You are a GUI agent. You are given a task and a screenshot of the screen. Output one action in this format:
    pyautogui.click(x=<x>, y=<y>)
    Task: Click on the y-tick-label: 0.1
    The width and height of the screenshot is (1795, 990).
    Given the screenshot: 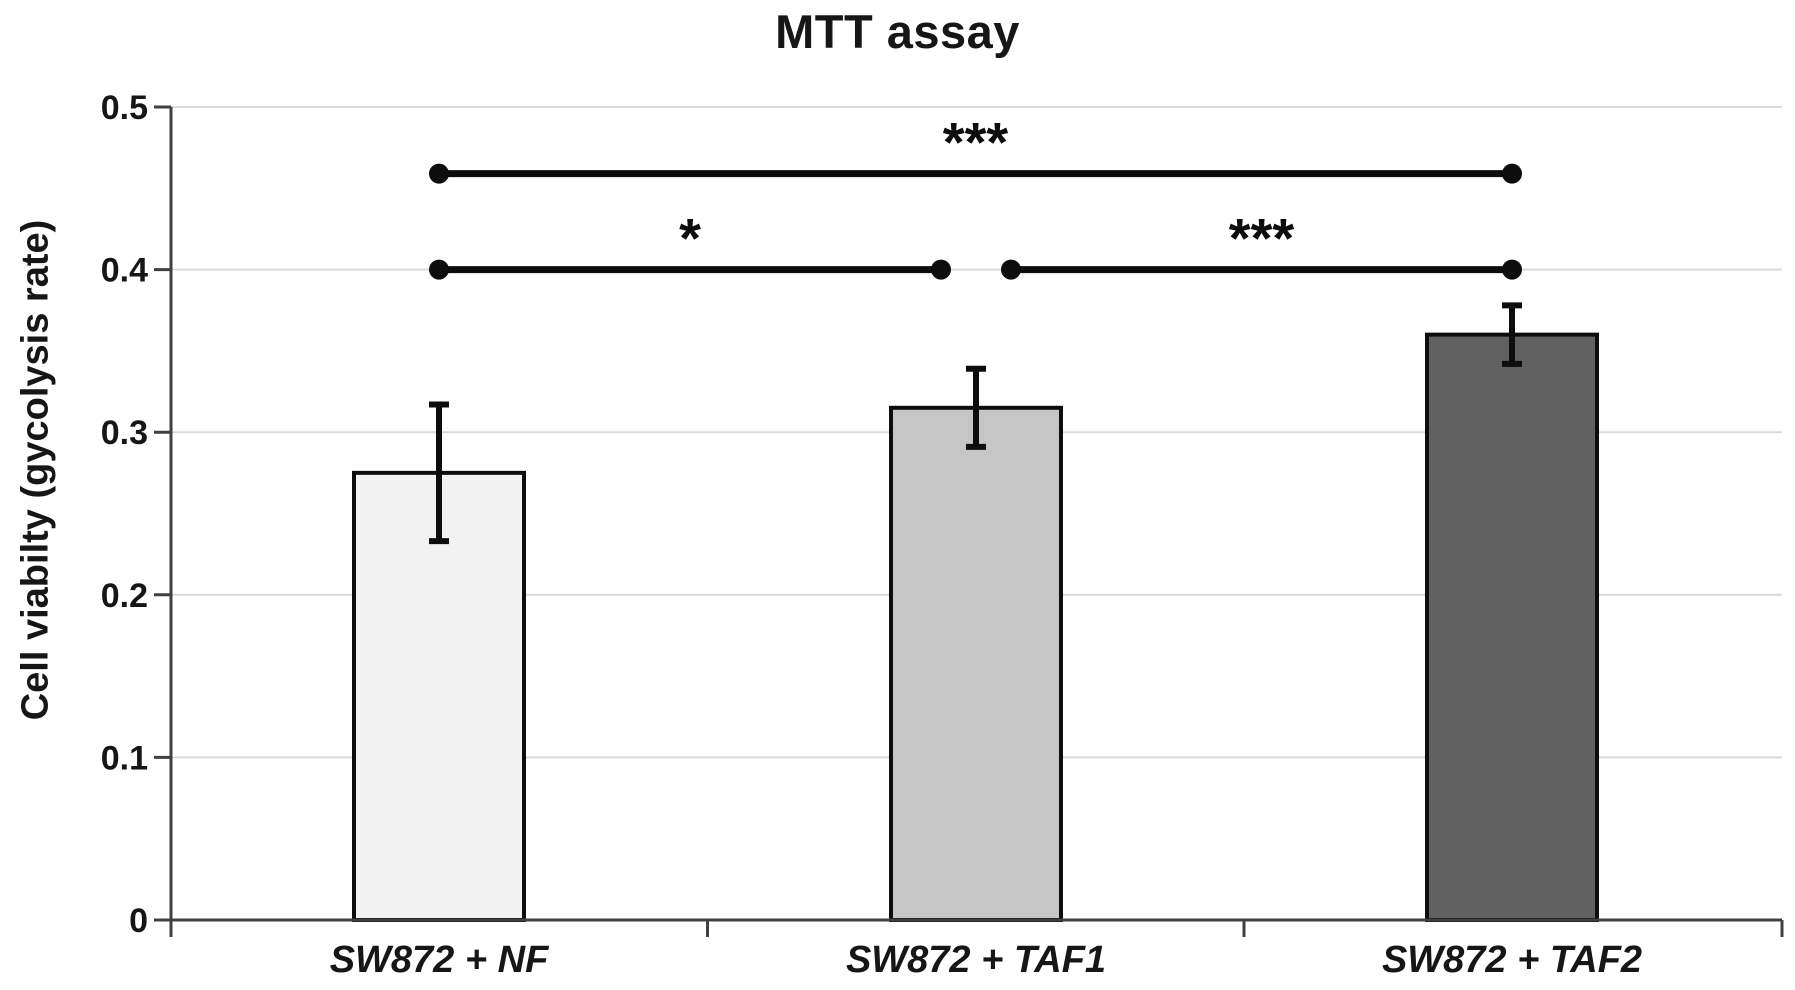 What is the action you would take?
    pyautogui.click(x=124, y=758)
    